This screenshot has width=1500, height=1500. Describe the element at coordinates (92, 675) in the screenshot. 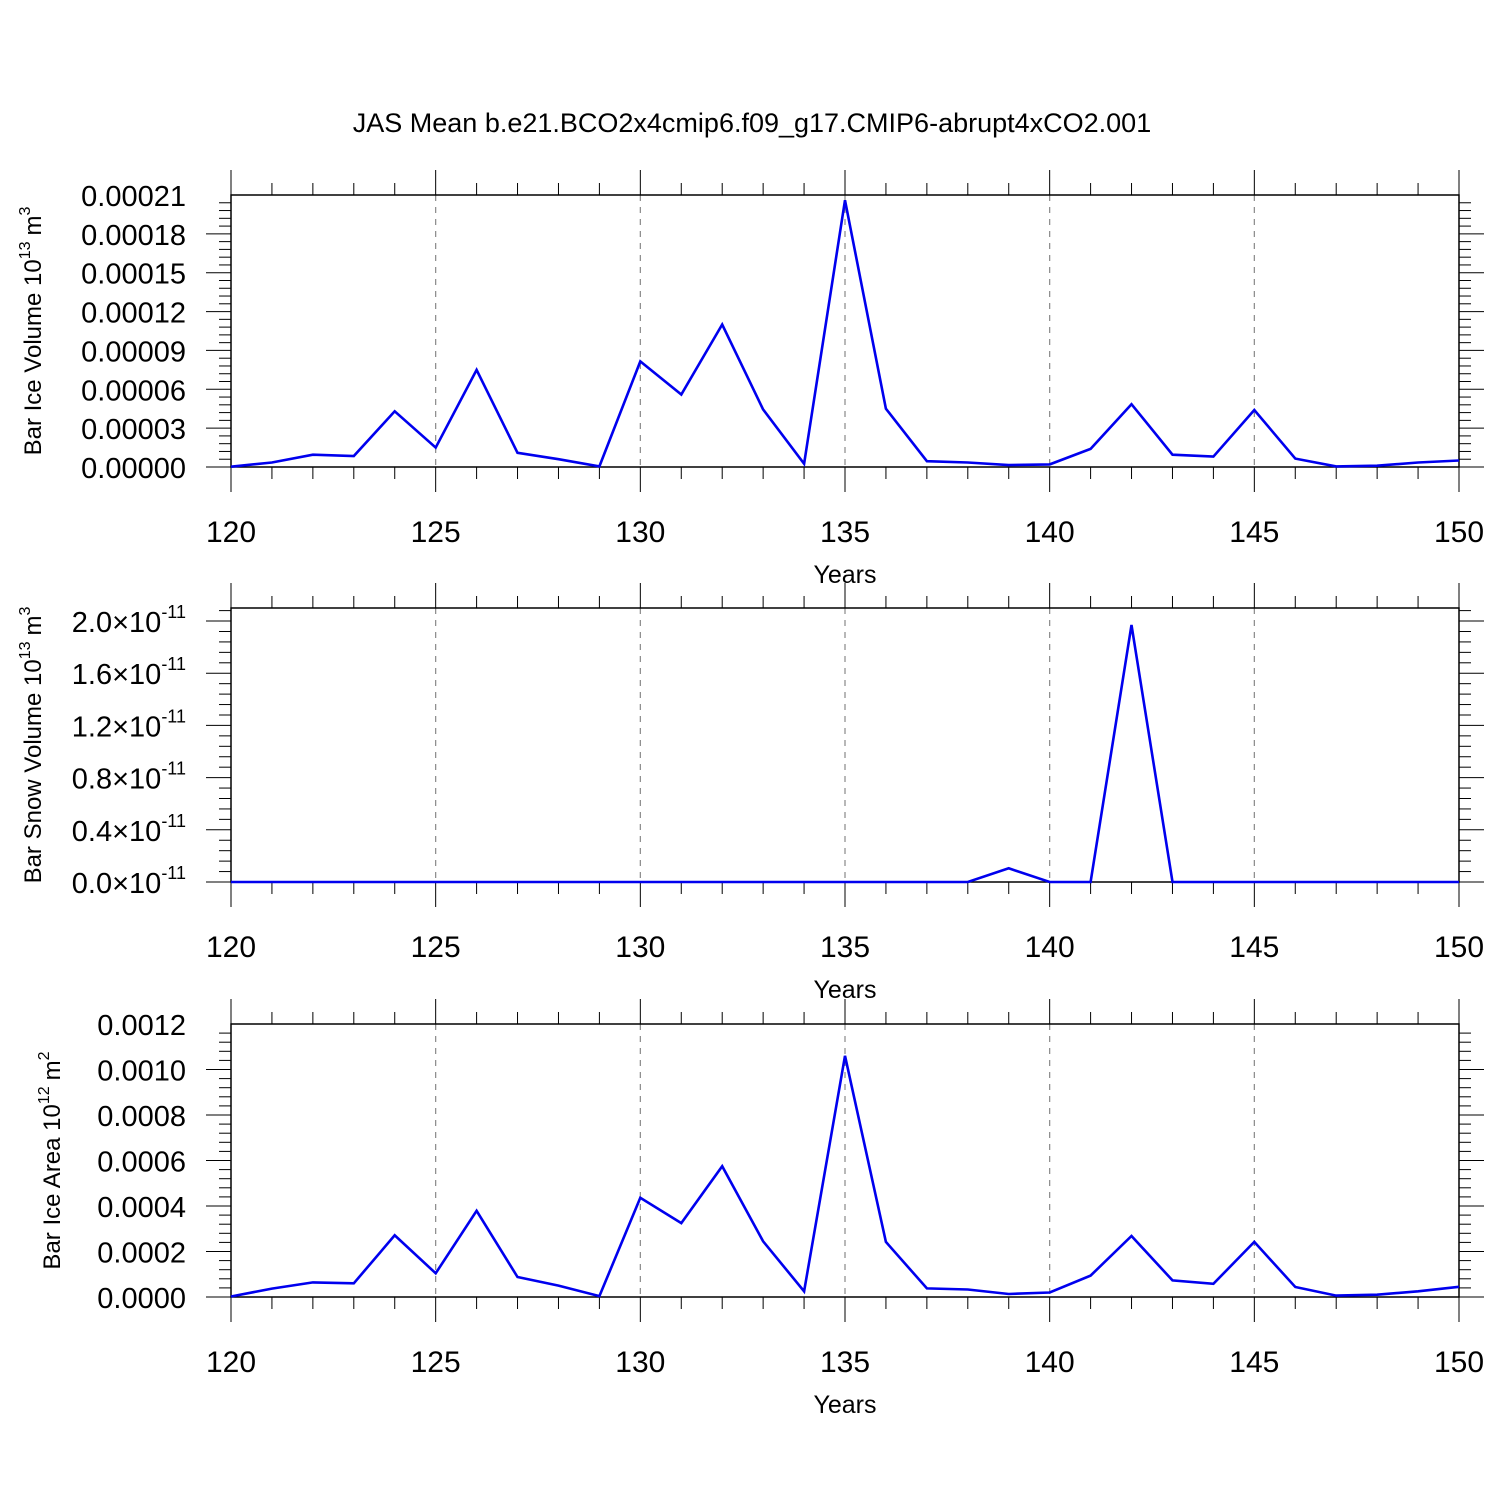

I see `y-tick-mantissa: 1.6` at that location.